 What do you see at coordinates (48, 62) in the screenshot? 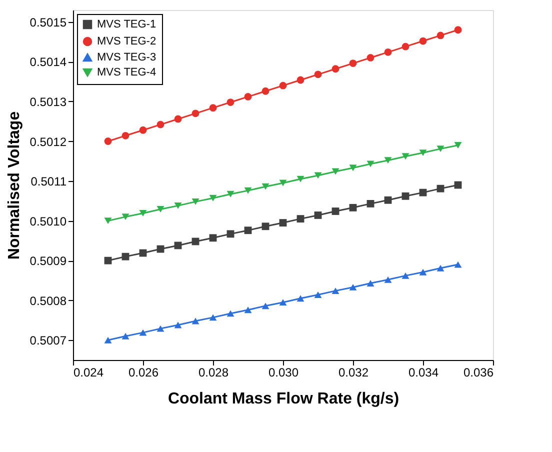
I see `y-tick-label: 0.5014` at bounding box center [48, 62].